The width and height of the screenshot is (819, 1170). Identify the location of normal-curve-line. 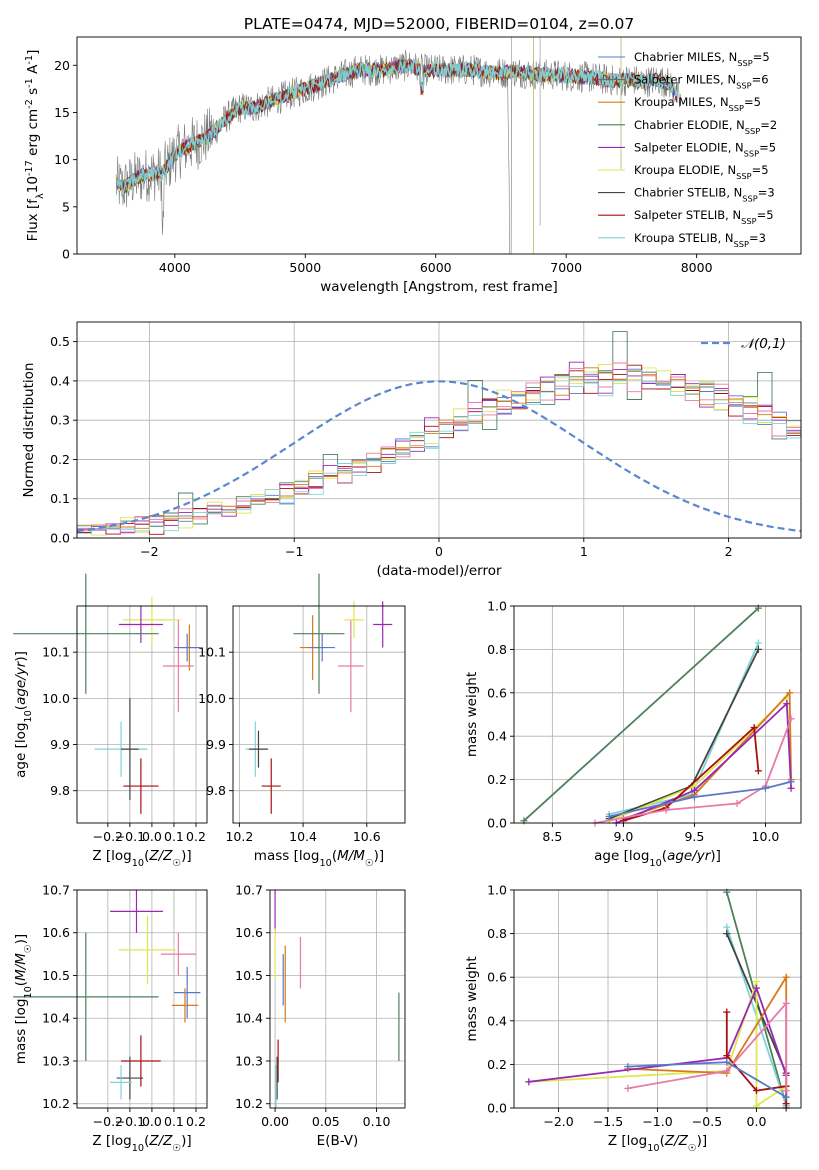
(439, 456).